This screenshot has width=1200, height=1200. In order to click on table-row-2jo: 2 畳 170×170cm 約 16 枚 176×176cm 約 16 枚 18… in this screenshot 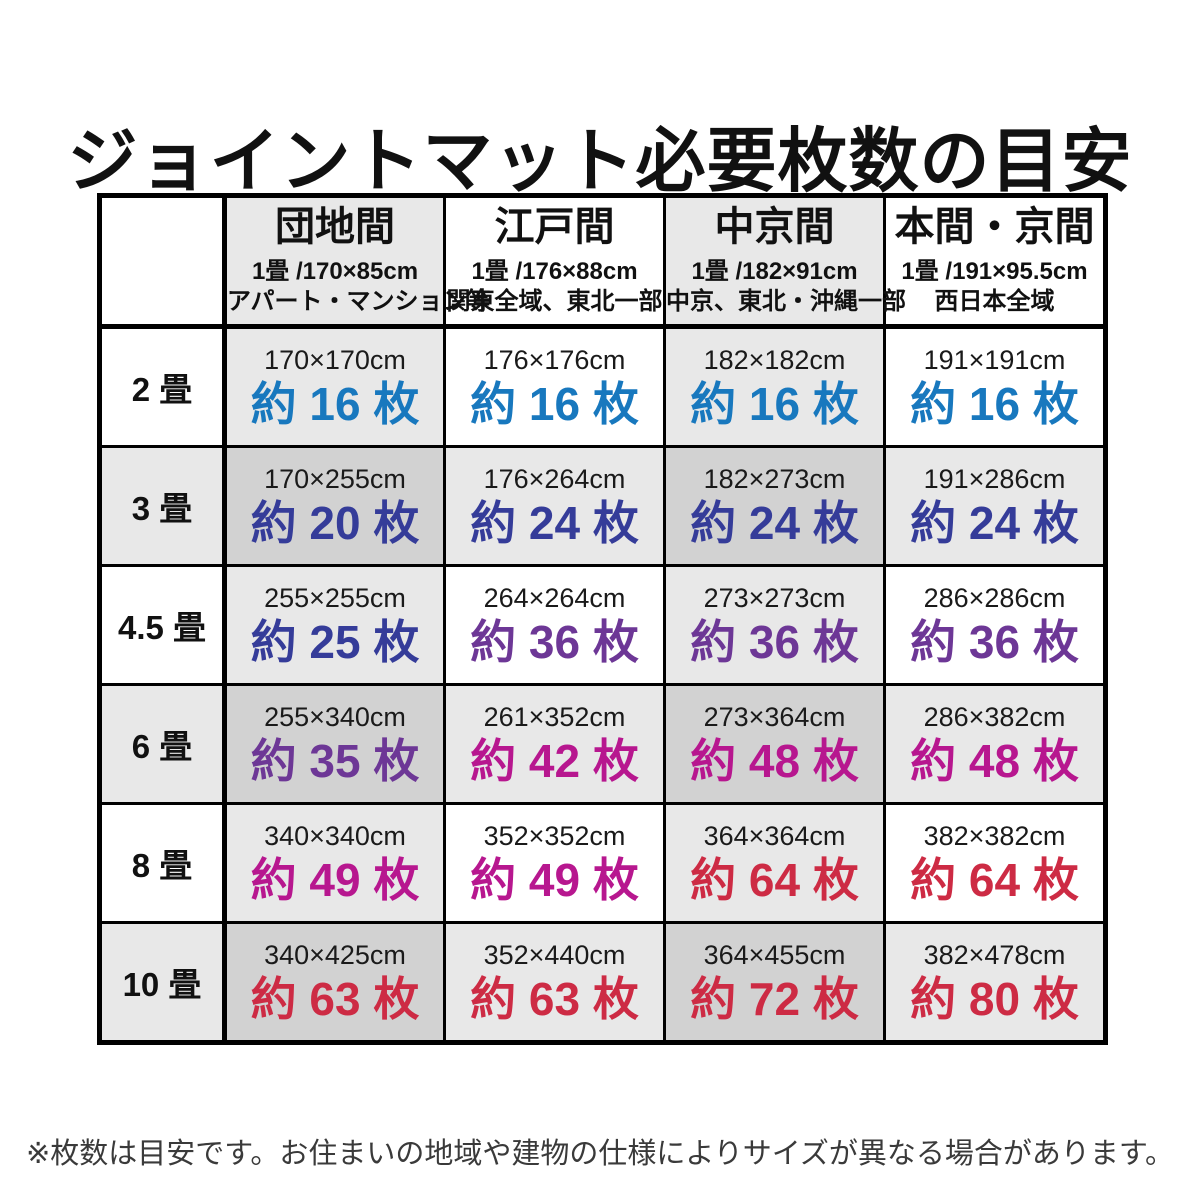, I will do `click(602, 386)`.